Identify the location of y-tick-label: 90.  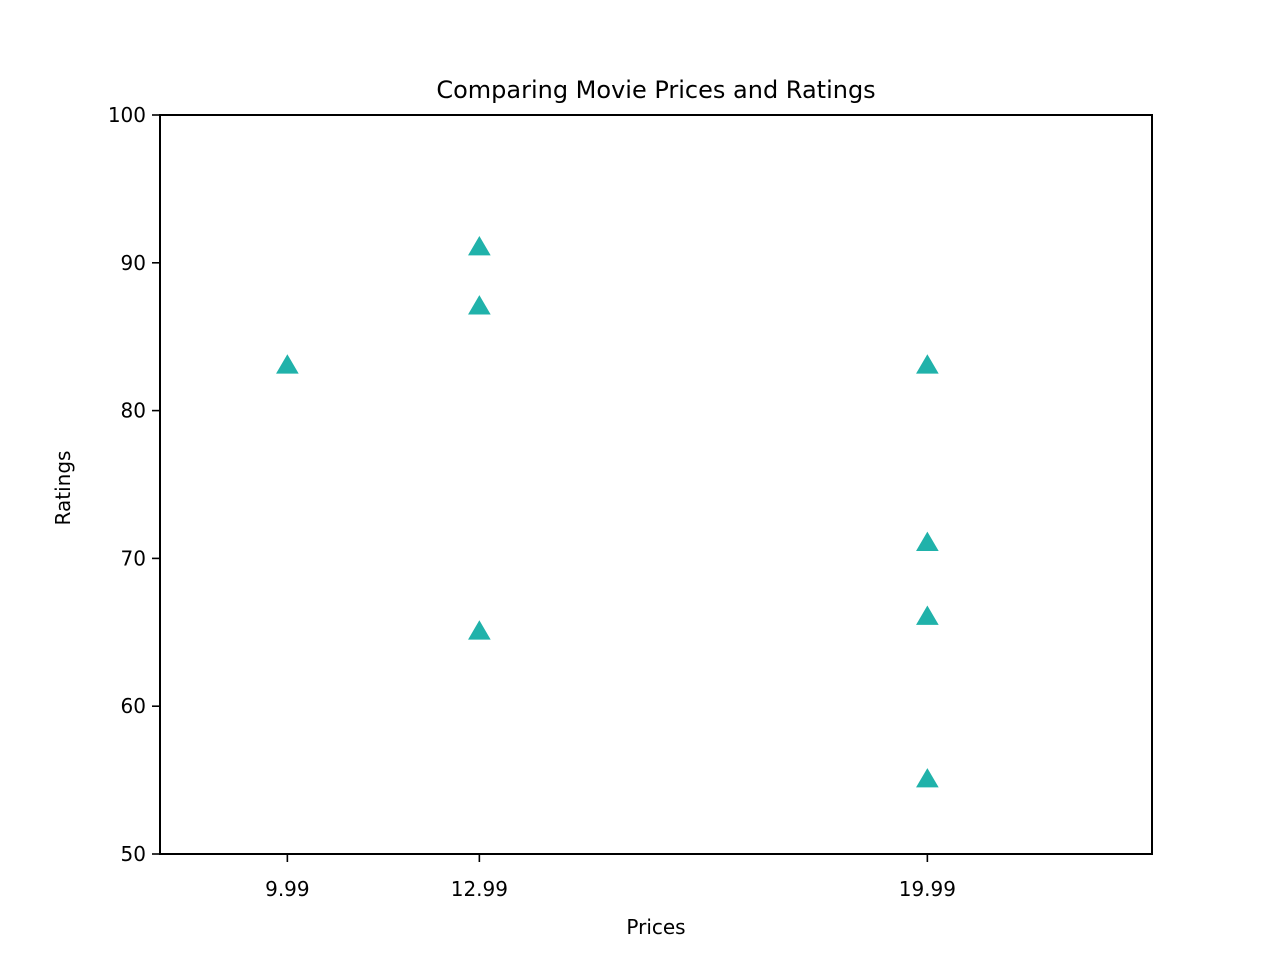
(133, 263).